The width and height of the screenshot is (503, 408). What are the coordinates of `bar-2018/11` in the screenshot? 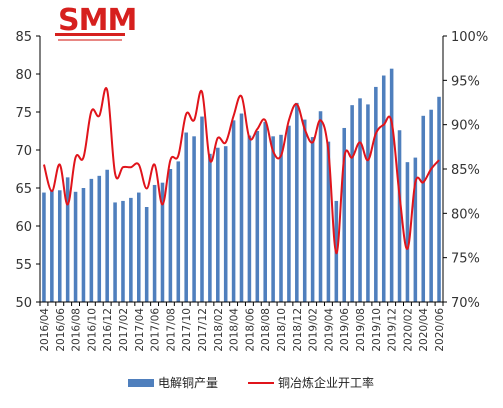 It's located at (289, 214).